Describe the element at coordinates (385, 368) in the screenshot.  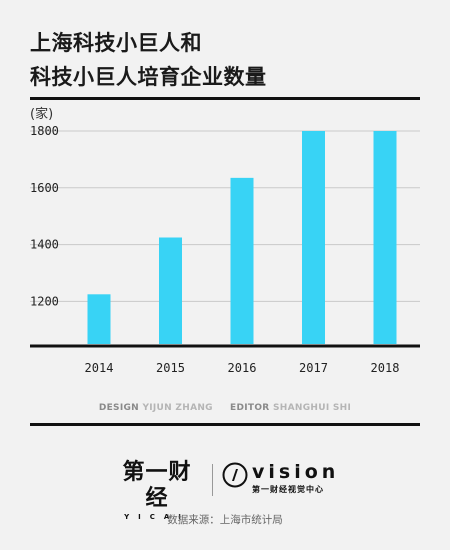
I see `x-tick-label: 2018` at that location.